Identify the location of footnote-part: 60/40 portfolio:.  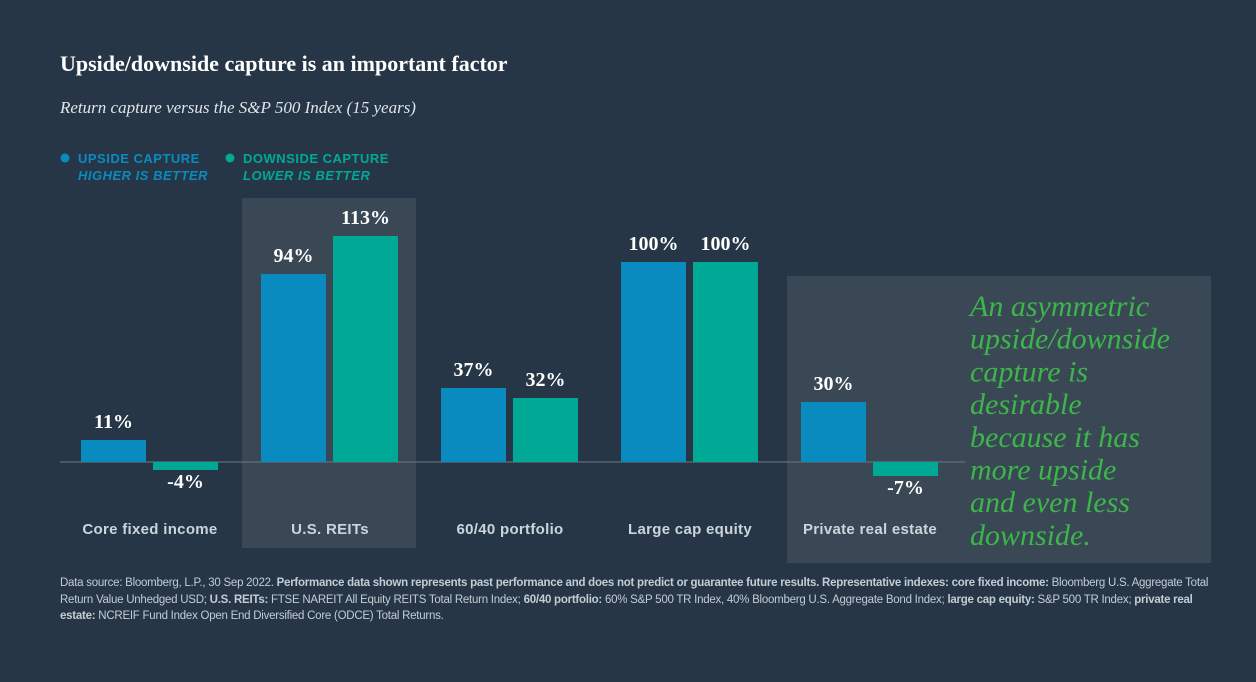
(563, 599).